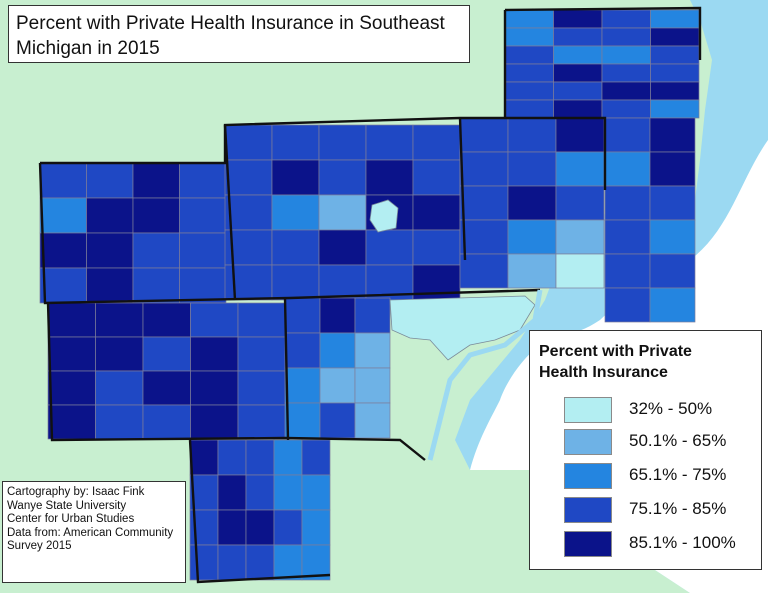 The height and width of the screenshot is (593, 768). What do you see at coordinates (76, 492) in the screenshot?
I see `credits-line: Cartography by: Isaac Fink` at bounding box center [76, 492].